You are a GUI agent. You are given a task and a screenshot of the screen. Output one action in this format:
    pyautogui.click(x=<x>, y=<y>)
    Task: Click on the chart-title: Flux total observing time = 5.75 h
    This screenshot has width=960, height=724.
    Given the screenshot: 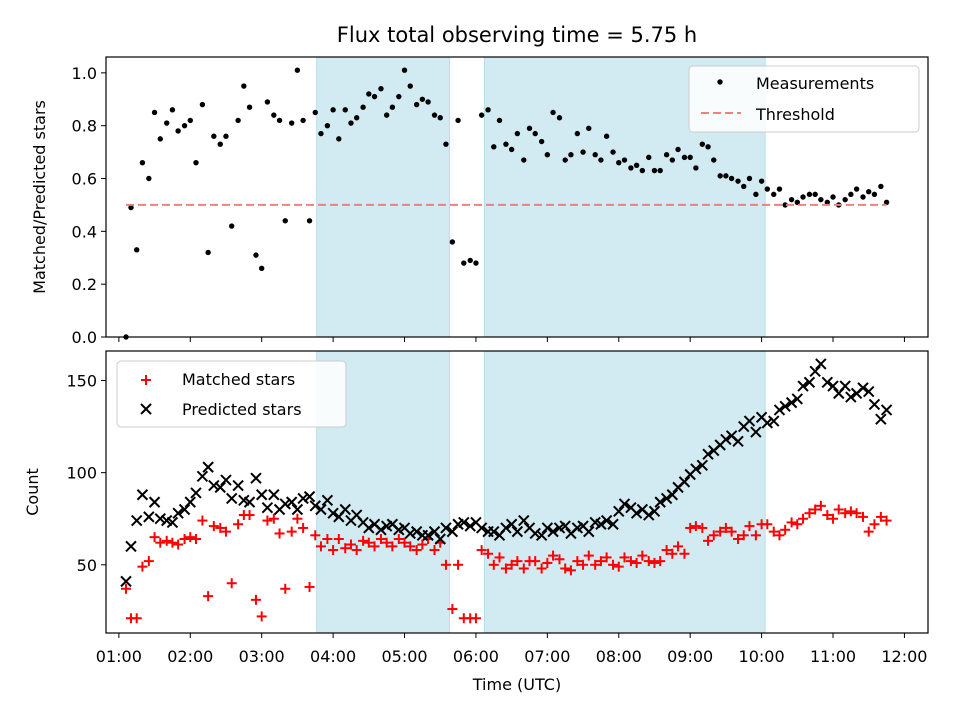 What is the action you would take?
    pyautogui.click(x=517, y=35)
    